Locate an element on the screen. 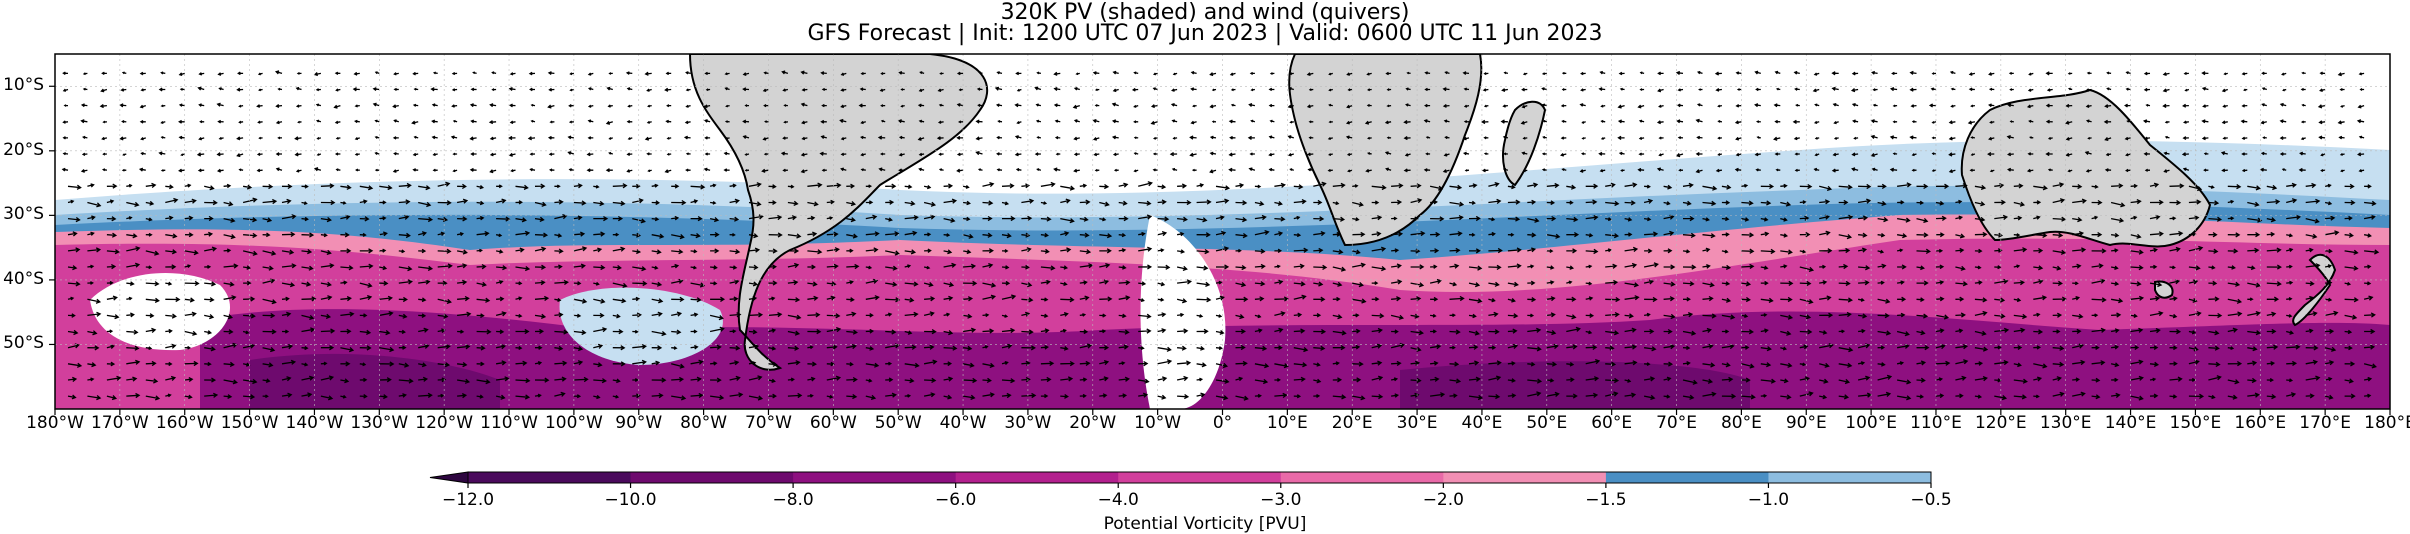 This screenshot has width=2410, height=534. colorbar-cell is located at coordinates (1200, 477).